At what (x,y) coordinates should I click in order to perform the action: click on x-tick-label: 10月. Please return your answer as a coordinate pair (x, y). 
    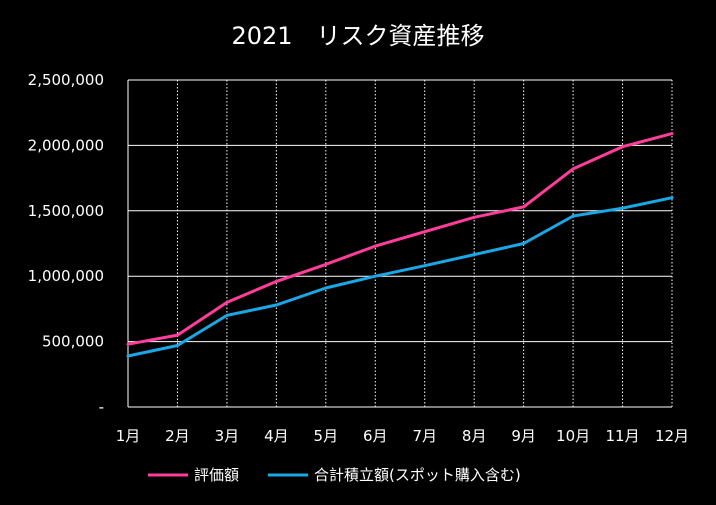
    Looking at the image, I should click on (573, 436).